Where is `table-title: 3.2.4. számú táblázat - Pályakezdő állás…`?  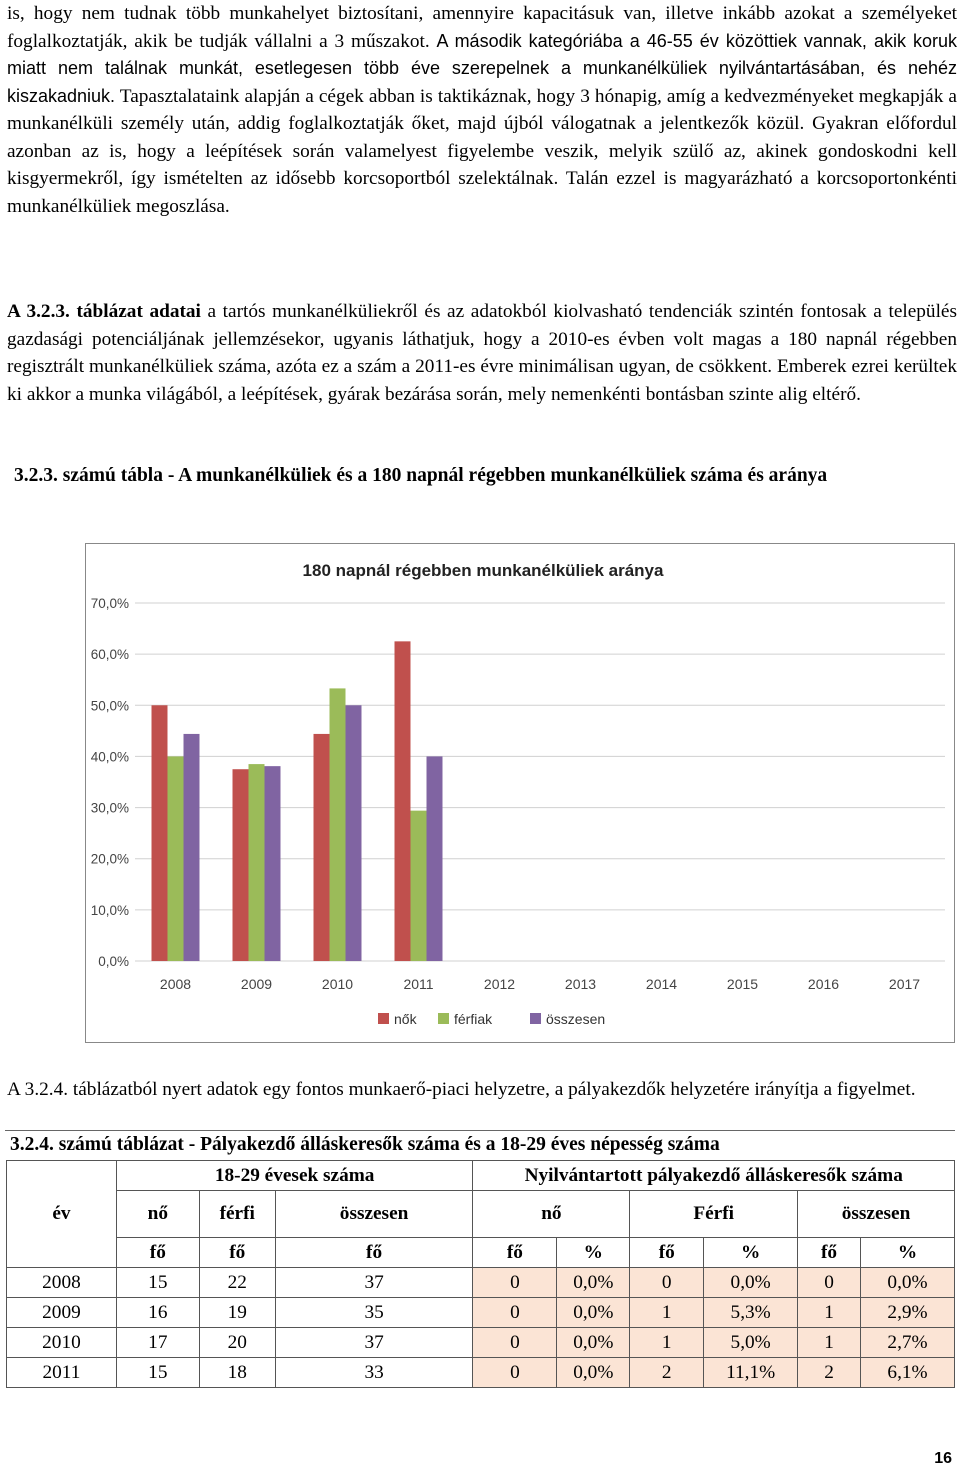
table-title: 3.2.4. számú táblázat - Pályakezdő állás… is located at coordinates (365, 1144).